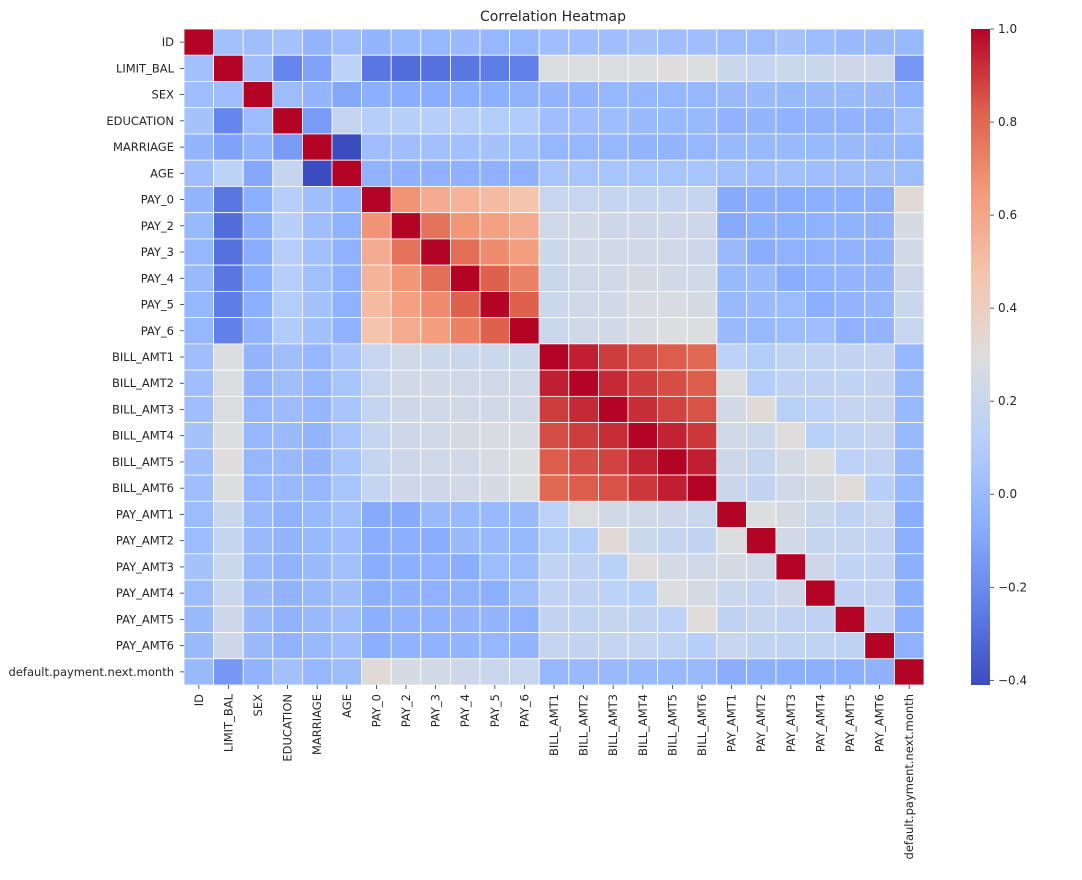 The height and width of the screenshot is (880, 1082). What do you see at coordinates (145, 593) in the screenshot?
I see `y-tick-label: PAY_AMT4` at bounding box center [145, 593].